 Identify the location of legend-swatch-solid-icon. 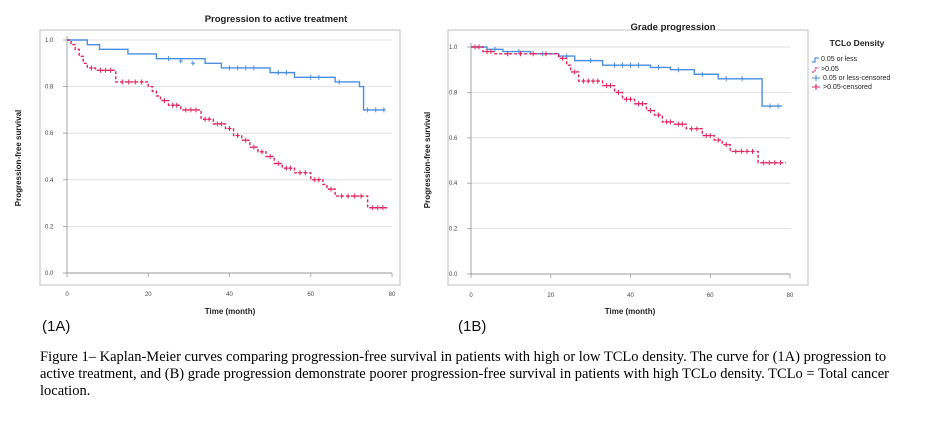
(815, 60).